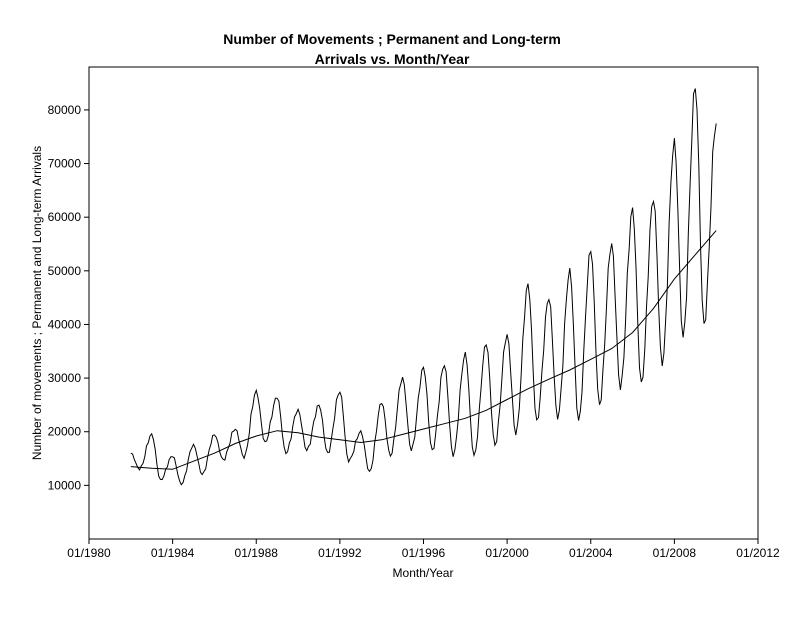 The image size is (794, 621). What do you see at coordinates (65, 110) in the screenshot?
I see `y-tick-label: 80000` at bounding box center [65, 110].